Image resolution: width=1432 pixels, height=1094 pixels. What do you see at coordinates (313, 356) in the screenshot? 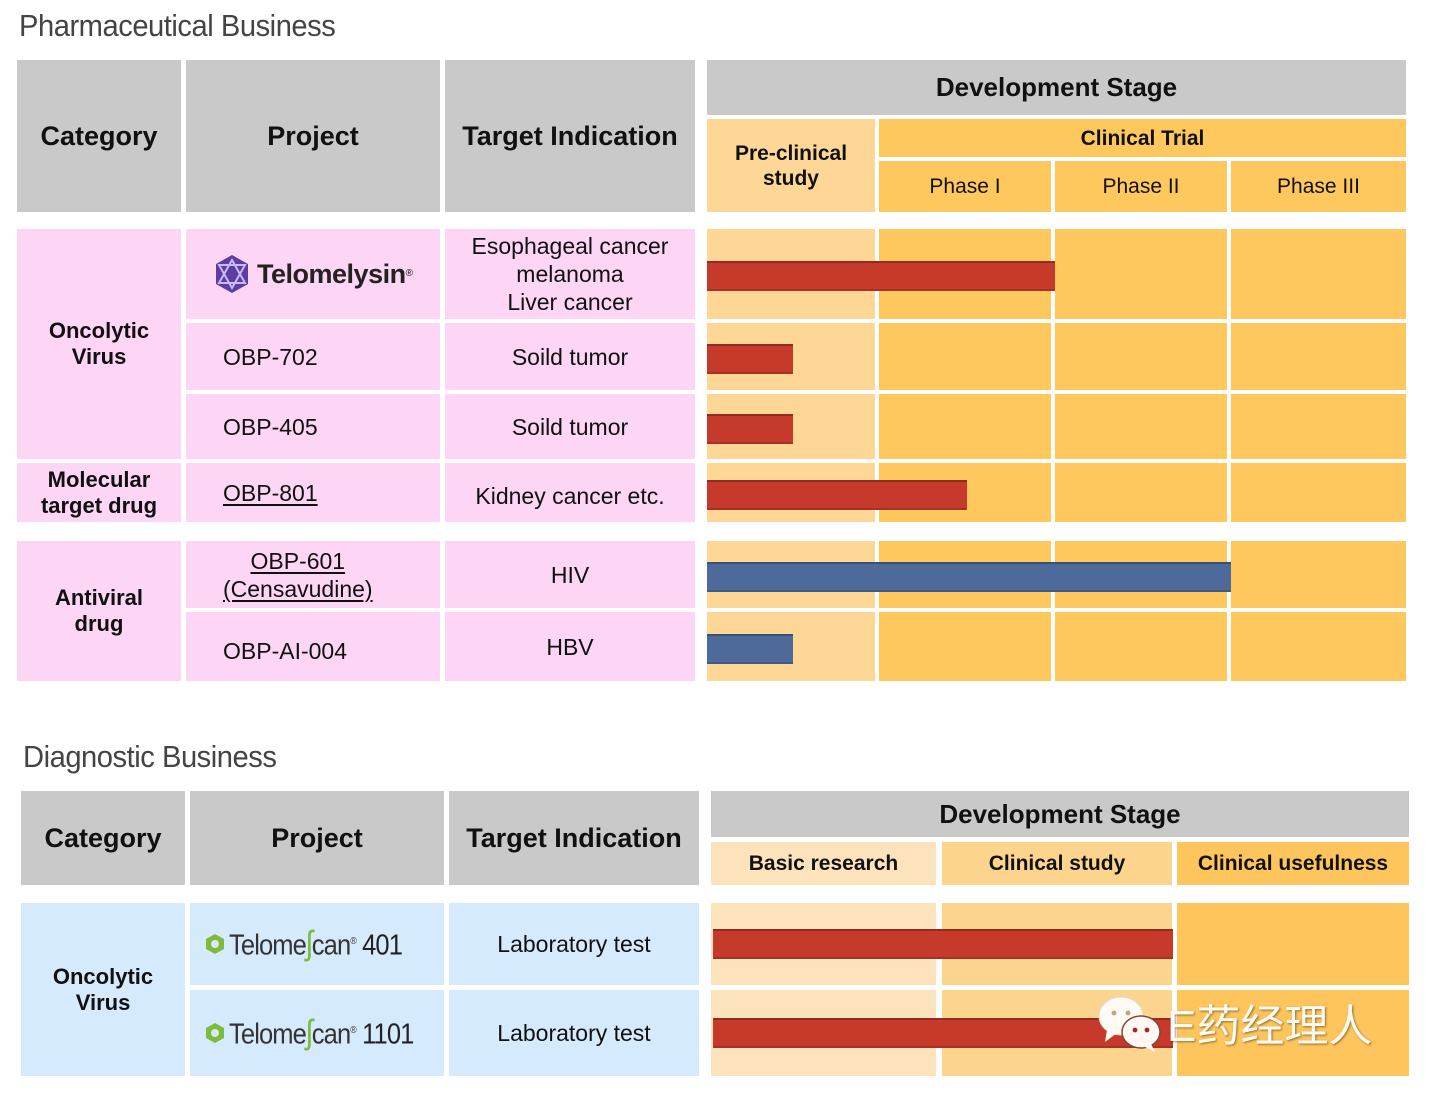
I see `project-obp-702: OBP-702` at bounding box center [313, 356].